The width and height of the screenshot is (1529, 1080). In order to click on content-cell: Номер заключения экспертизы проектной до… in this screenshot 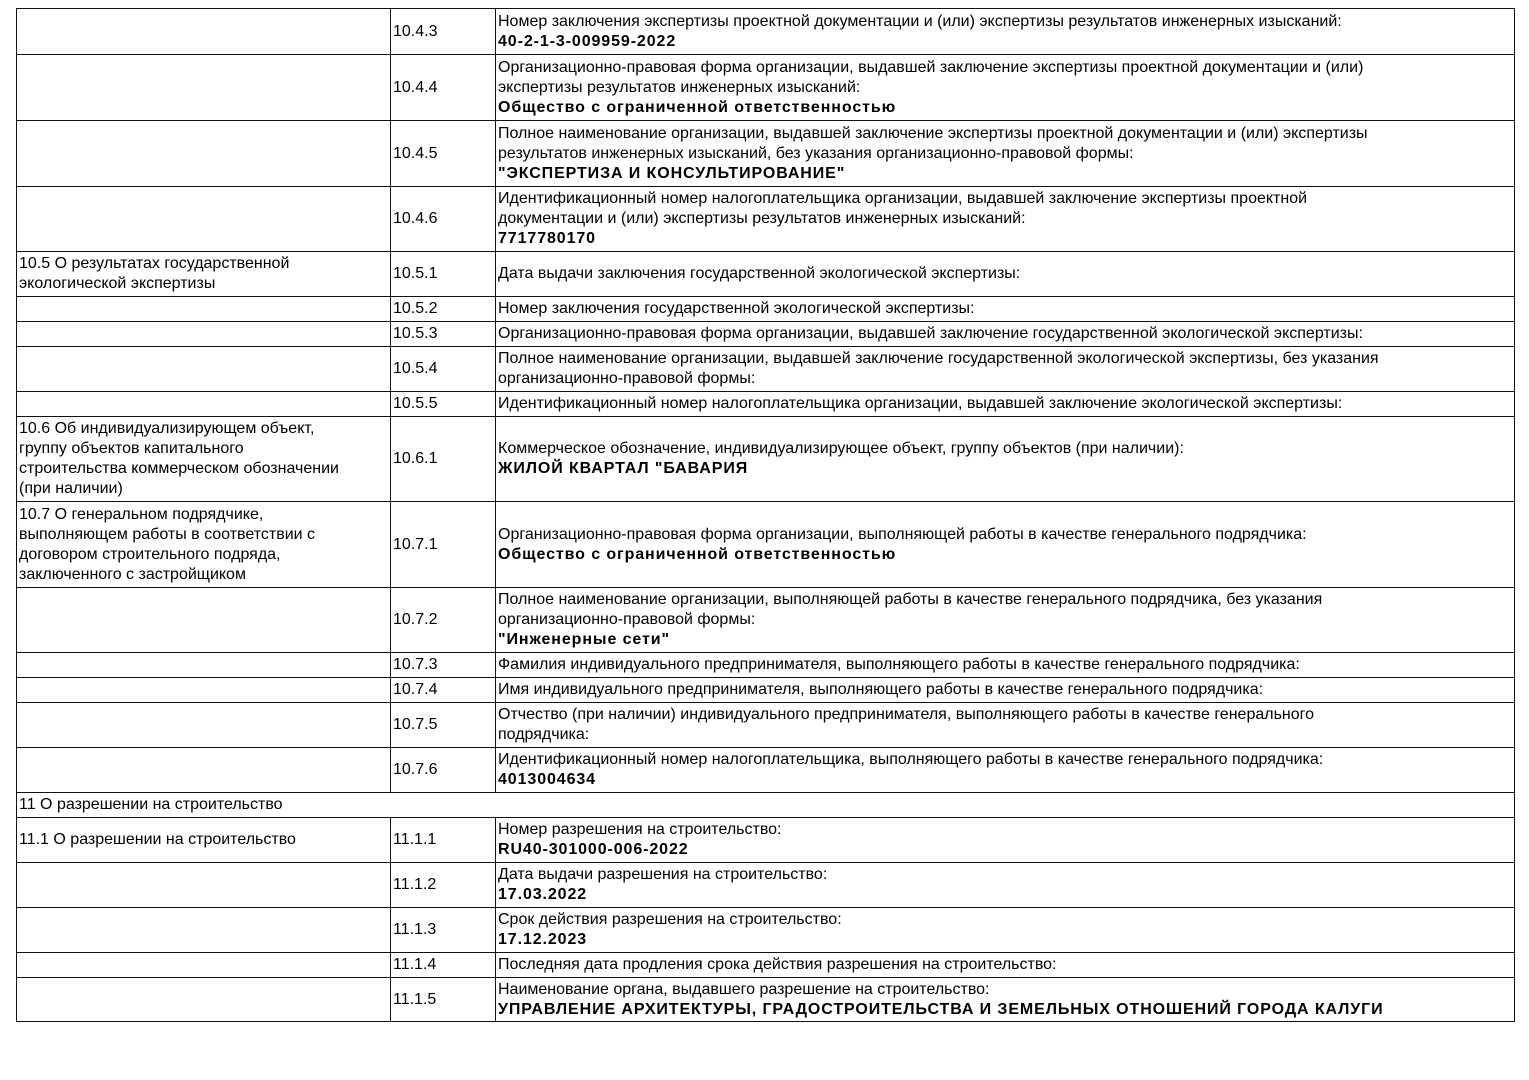, I will do `click(1005, 31)`.